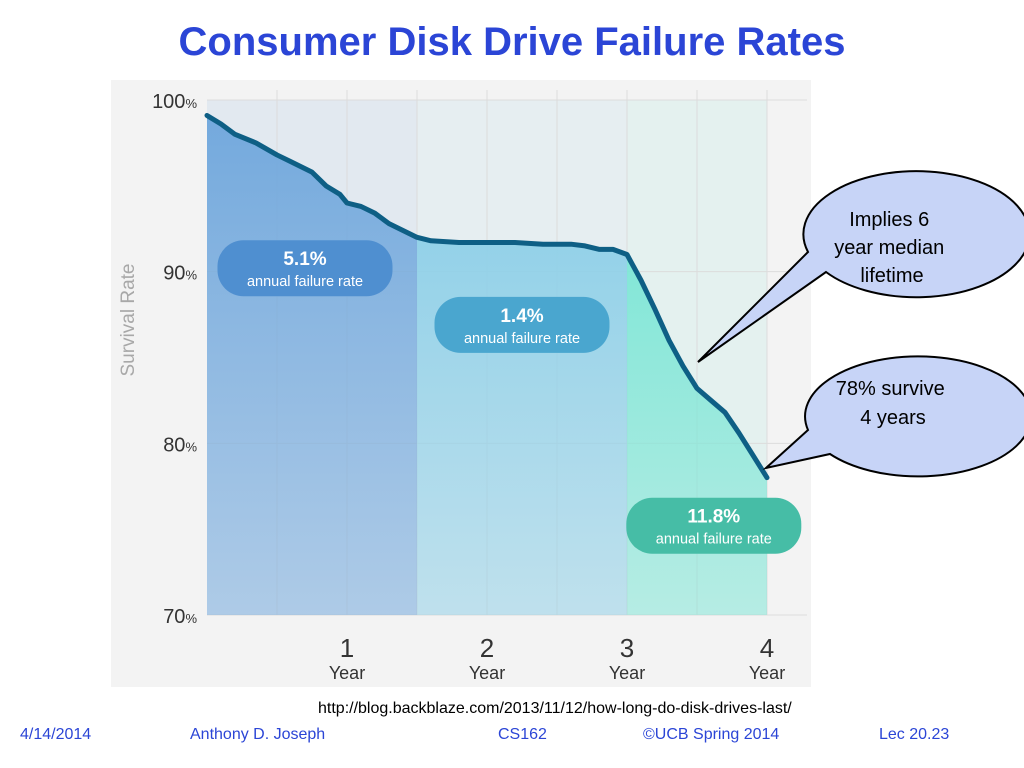 The image size is (1024, 768). Describe the element at coordinates (168, 102) in the screenshot. I see `y-tick-number: 100` at that location.